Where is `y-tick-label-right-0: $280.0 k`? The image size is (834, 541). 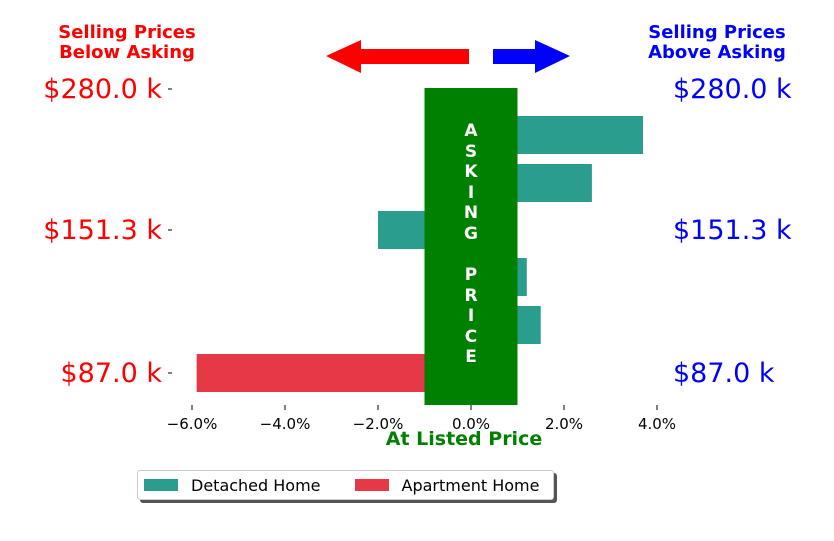 y-tick-label-right-0: $280.0 k is located at coordinates (732, 89).